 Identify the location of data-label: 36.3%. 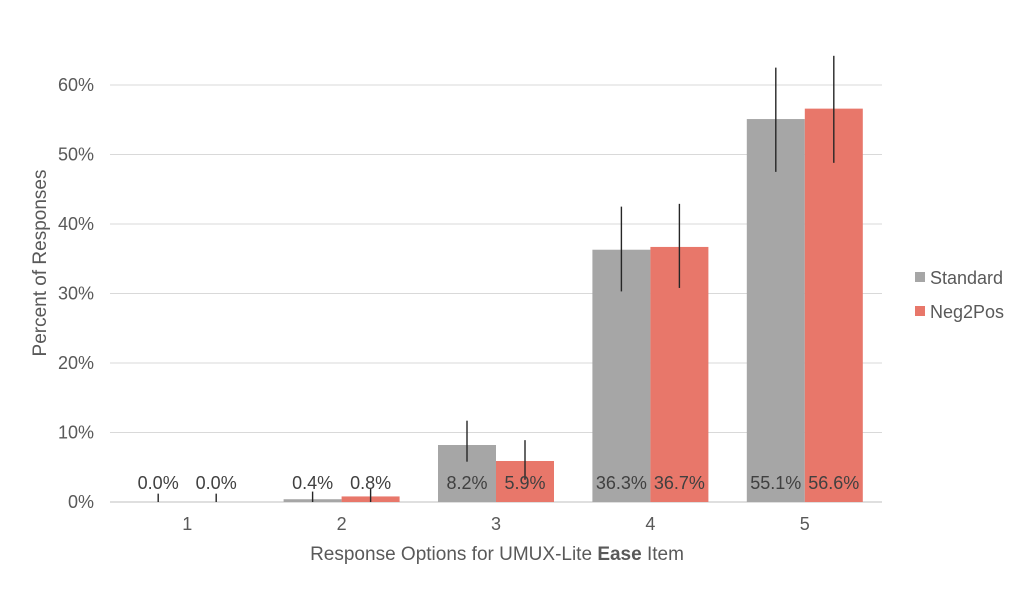
(621, 483).